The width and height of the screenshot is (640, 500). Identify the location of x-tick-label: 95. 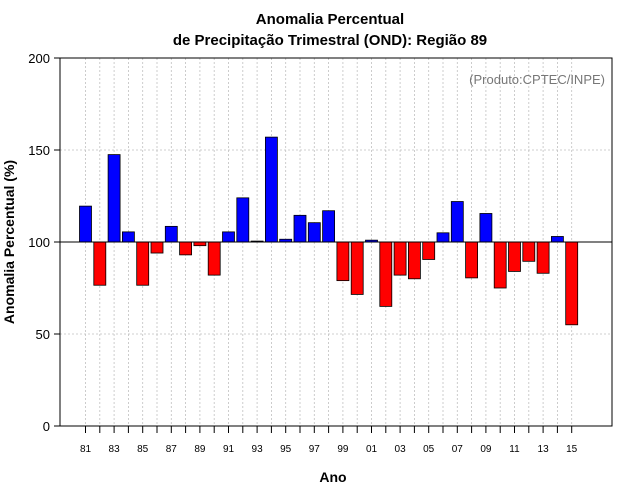
(286, 449).